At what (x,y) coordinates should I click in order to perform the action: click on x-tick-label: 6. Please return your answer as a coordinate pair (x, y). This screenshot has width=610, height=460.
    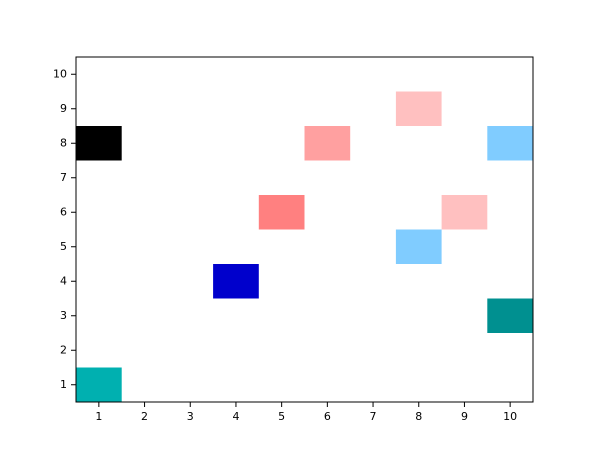
    Looking at the image, I should click on (327, 416).